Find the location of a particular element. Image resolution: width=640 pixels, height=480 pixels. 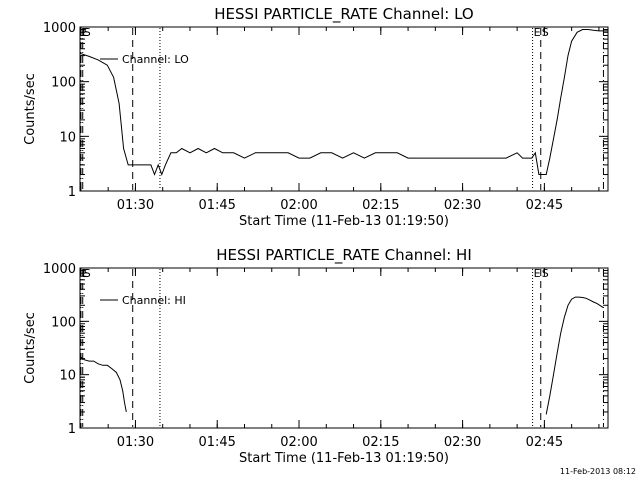

legend-label: Channel: HI is located at coordinates (154, 300).